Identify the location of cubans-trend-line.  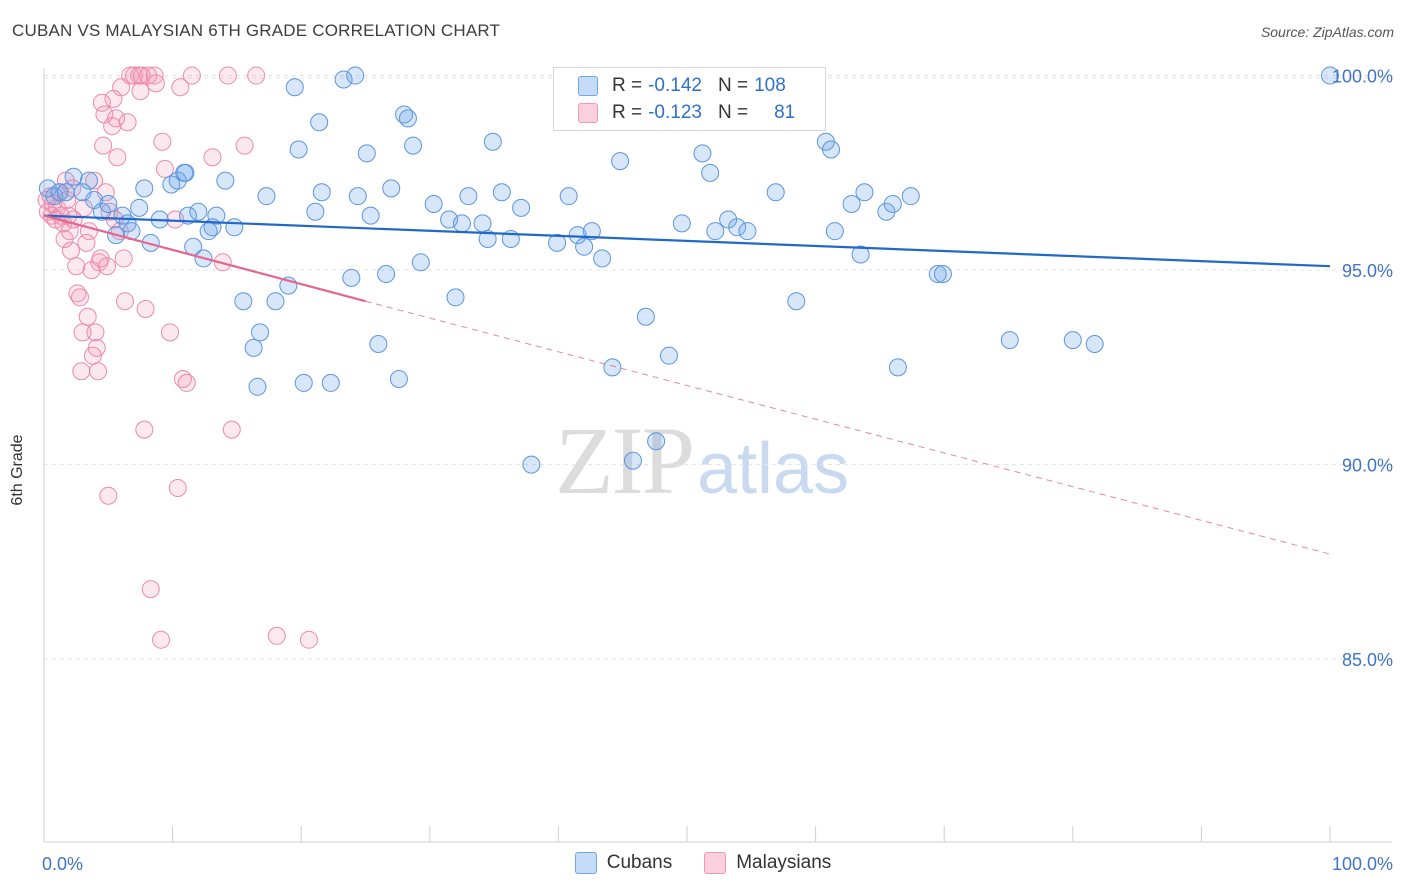
(687, 241).